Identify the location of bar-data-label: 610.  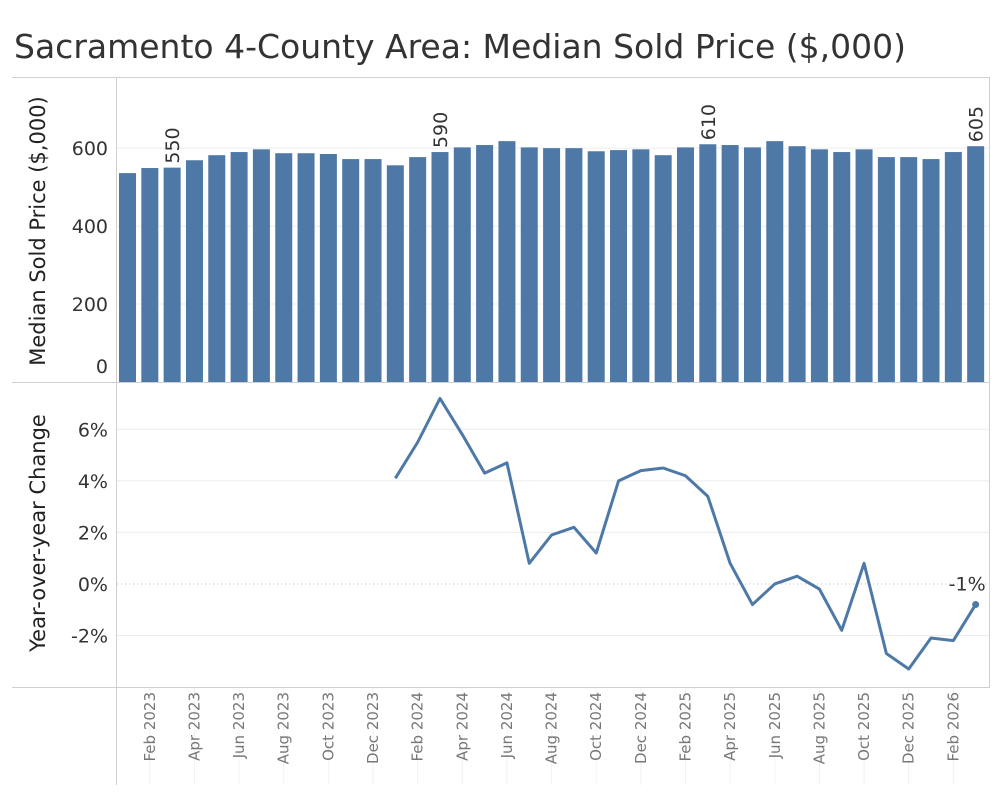
(709, 122).